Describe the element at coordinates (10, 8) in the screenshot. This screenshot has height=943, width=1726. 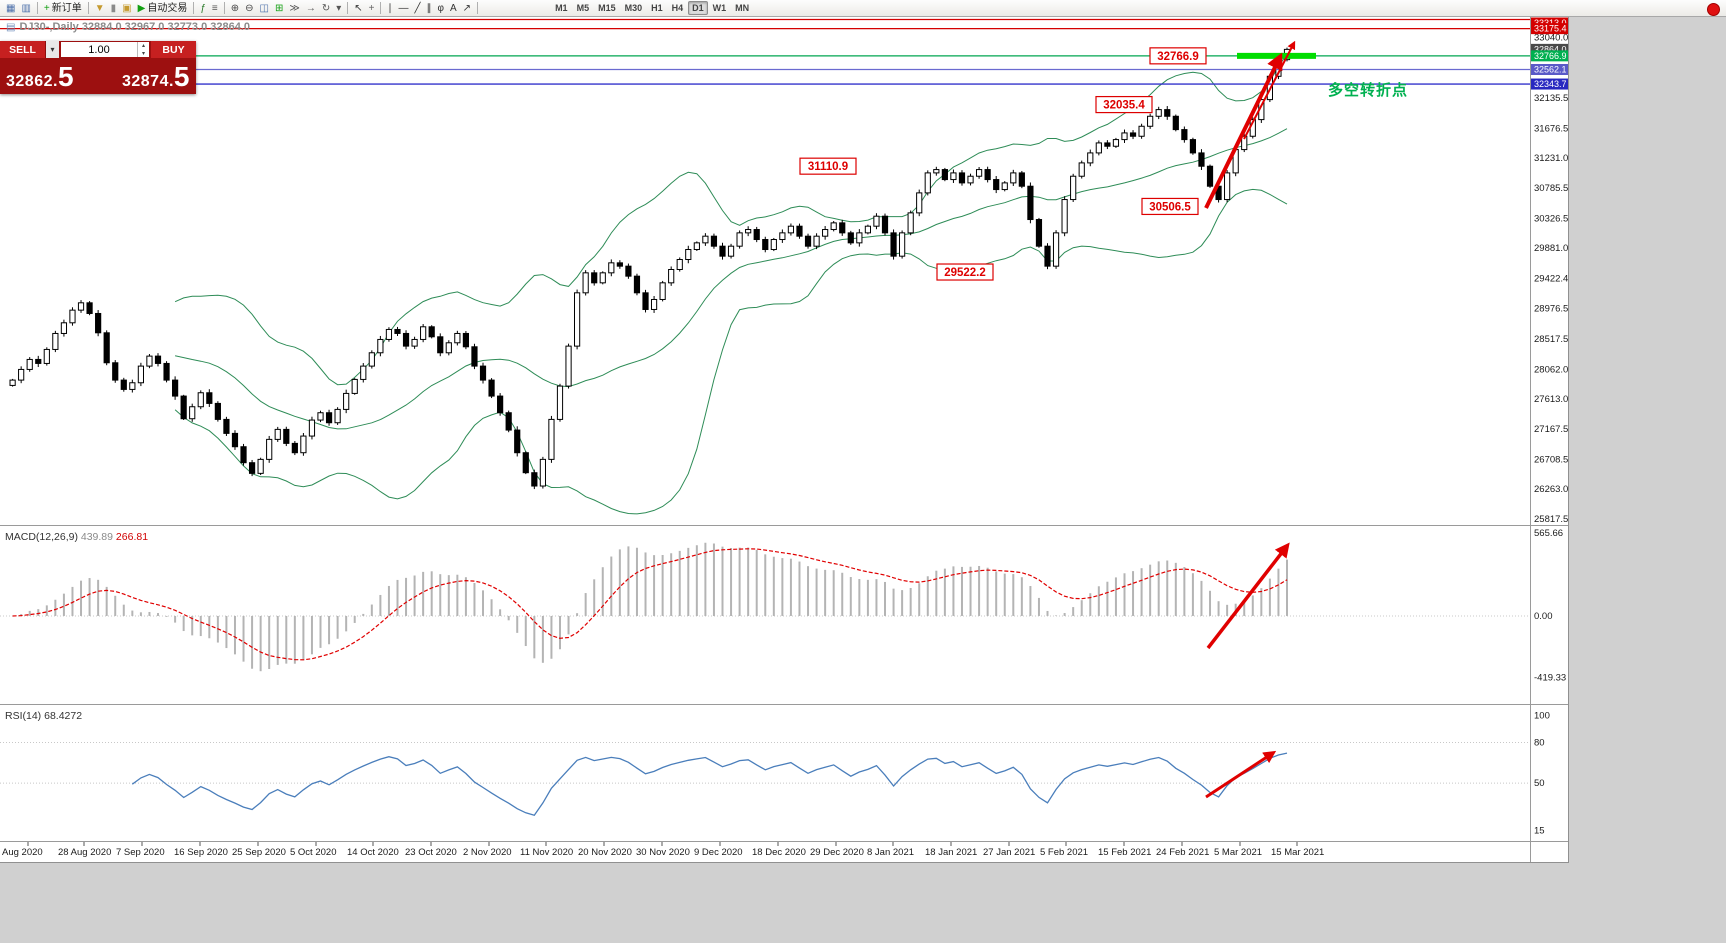
I see `chart-bar-icon: ▦` at that location.